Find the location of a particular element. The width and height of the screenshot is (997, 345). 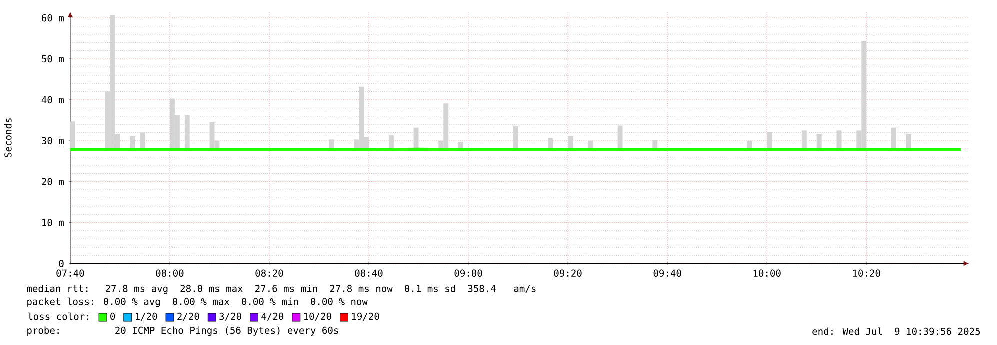

text: packet loss: 0.00 % avg 0.00 % max 0.00 % min 0.00 % now is located at coordinates (198, 303).